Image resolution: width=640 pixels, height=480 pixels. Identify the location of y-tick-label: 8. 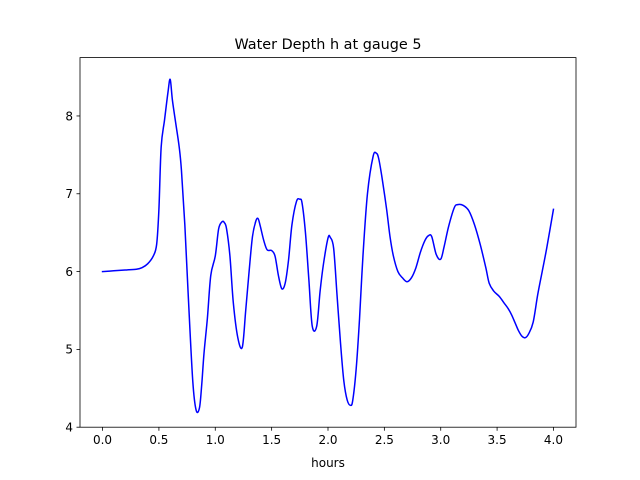
(69, 116).